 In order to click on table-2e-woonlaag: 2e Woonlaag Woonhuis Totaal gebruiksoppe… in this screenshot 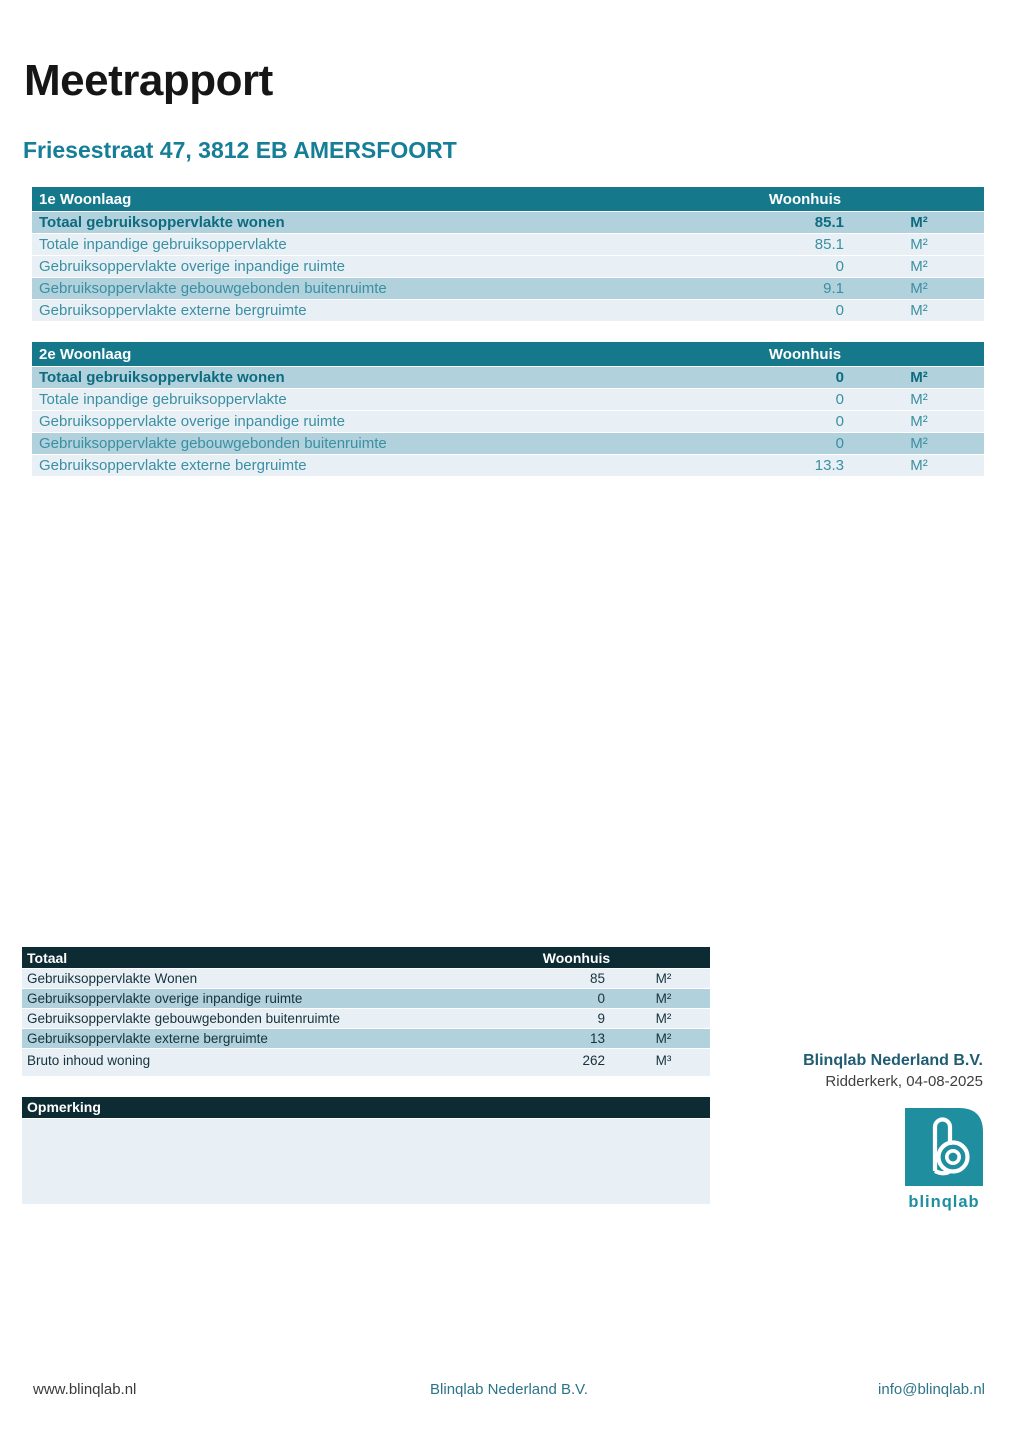, I will do `click(508, 409)`.